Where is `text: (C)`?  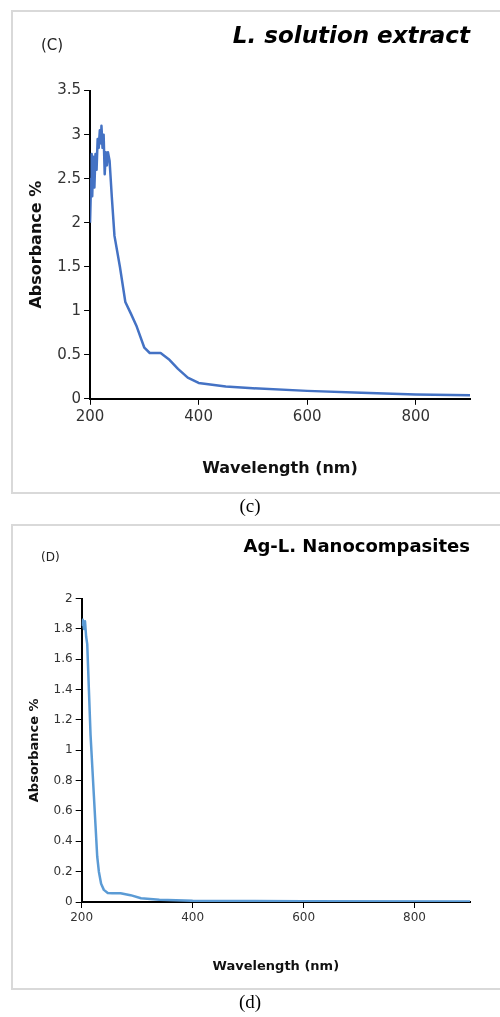 text: (C) is located at coordinates (52, 45).